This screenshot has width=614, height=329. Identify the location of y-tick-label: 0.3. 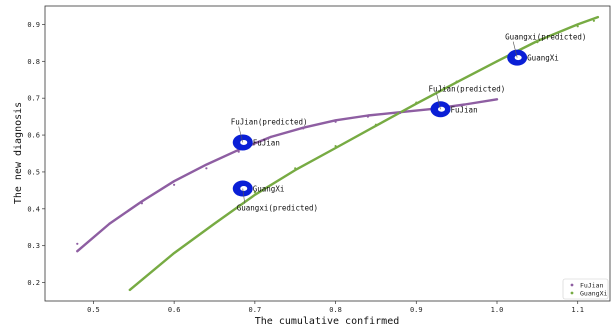
(33, 246).